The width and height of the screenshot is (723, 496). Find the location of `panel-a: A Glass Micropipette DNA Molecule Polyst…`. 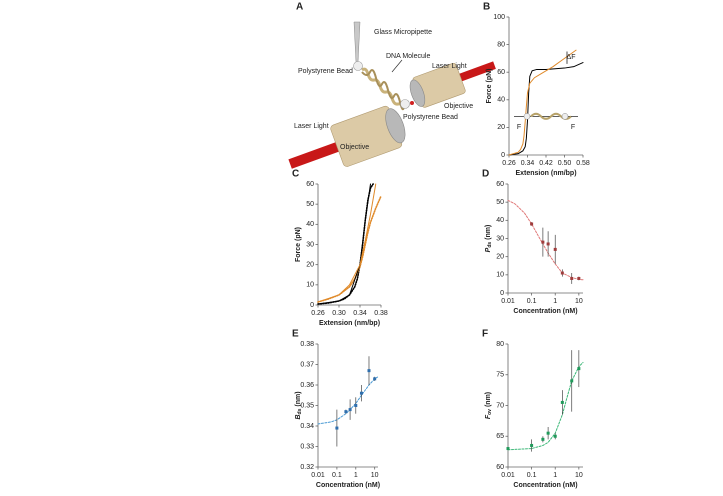

panel-a: A Glass Micropipette DNA Molecule Polyst… is located at coordinates (392, 85).